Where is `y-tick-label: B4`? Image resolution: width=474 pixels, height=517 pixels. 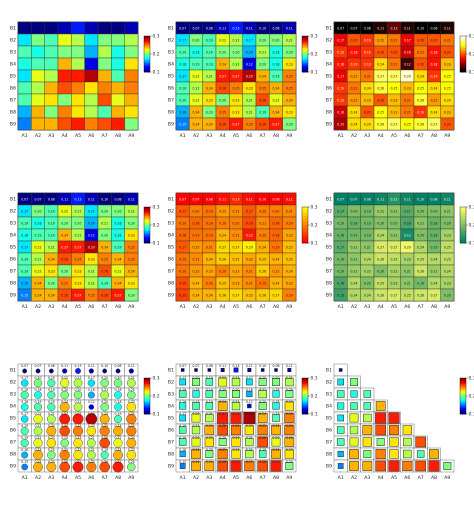 y-tick-label: B4 is located at coordinates (171, 236).